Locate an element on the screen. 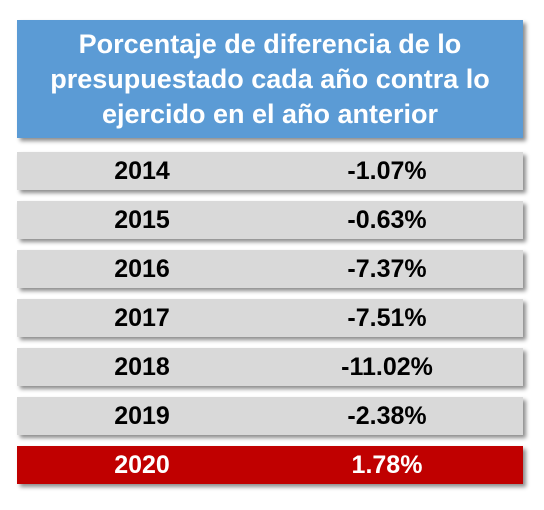  table-row-2020: 2020 1.78% is located at coordinates (270, 465).